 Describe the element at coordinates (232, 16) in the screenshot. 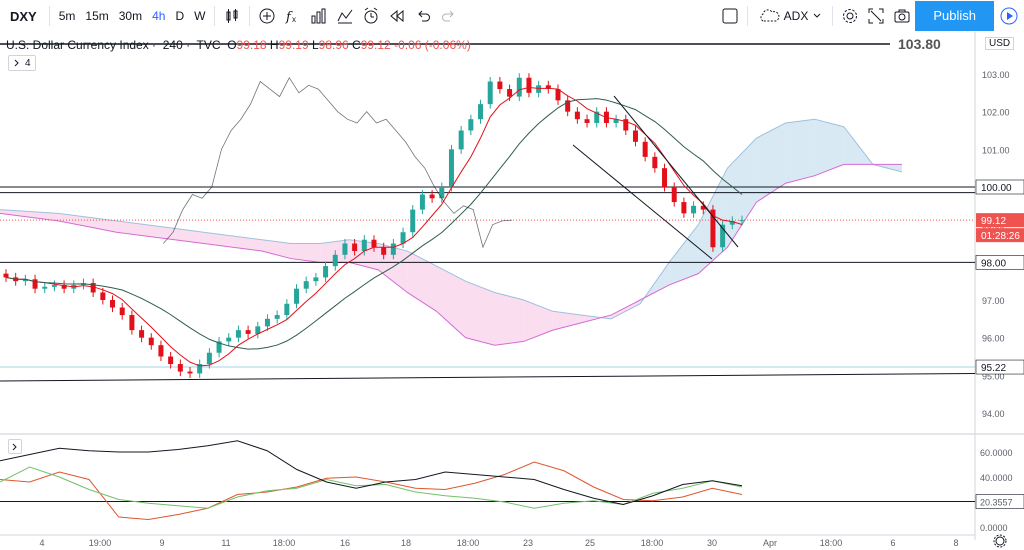

I see `candles-icon` at that location.